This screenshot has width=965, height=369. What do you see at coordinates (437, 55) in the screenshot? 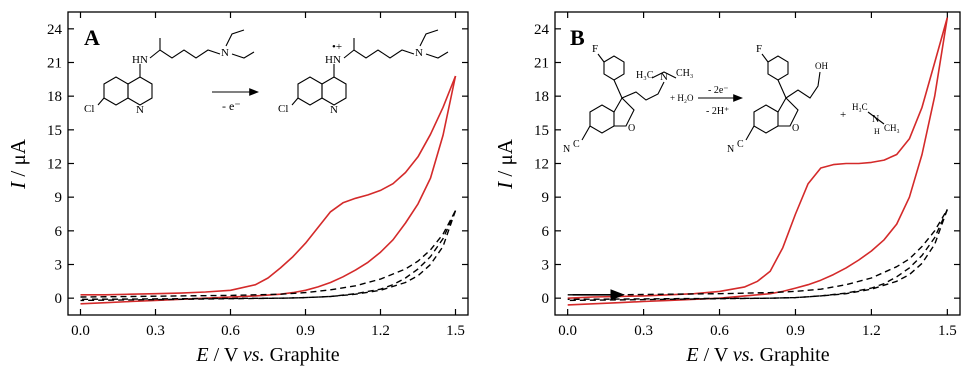
I see `ethyl-down-right` at bounding box center [437, 55].